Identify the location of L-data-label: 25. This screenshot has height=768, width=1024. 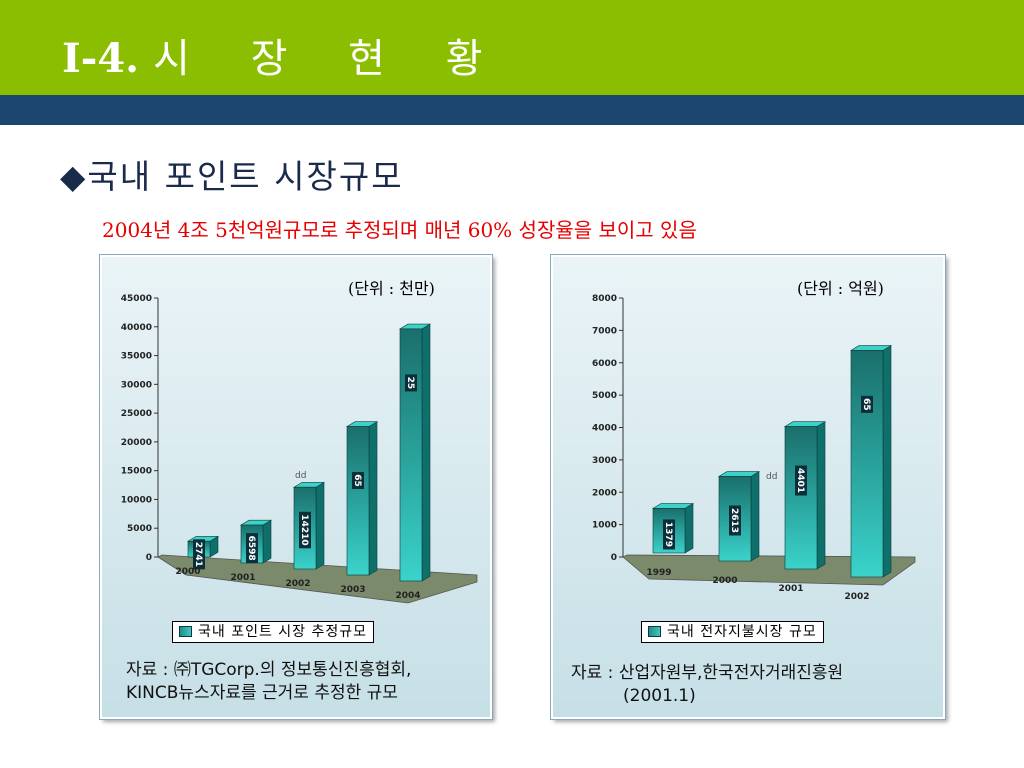
(410, 383).